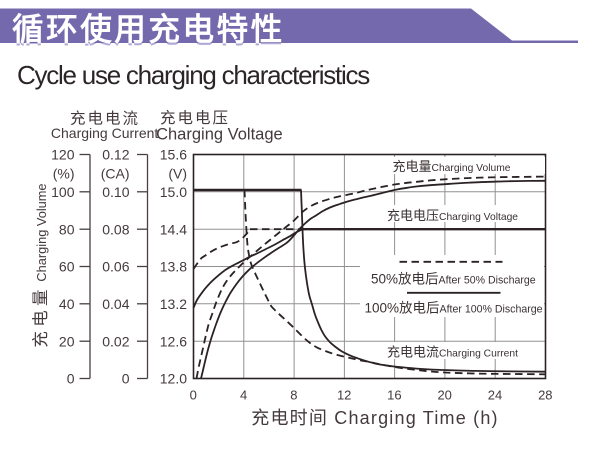  What do you see at coordinates (173, 304) in the screenshot?
I see `svg-text: 13.2` at bounding box center [173, 304].